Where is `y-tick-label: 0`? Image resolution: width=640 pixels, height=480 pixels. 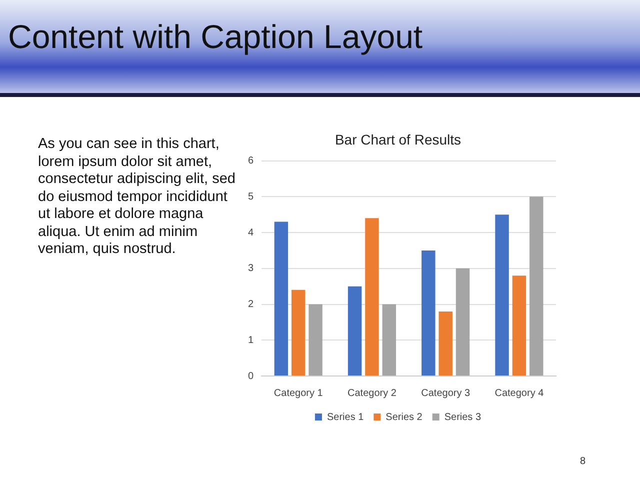 y-tick-label: 0 is located at coordinates (251, 376).